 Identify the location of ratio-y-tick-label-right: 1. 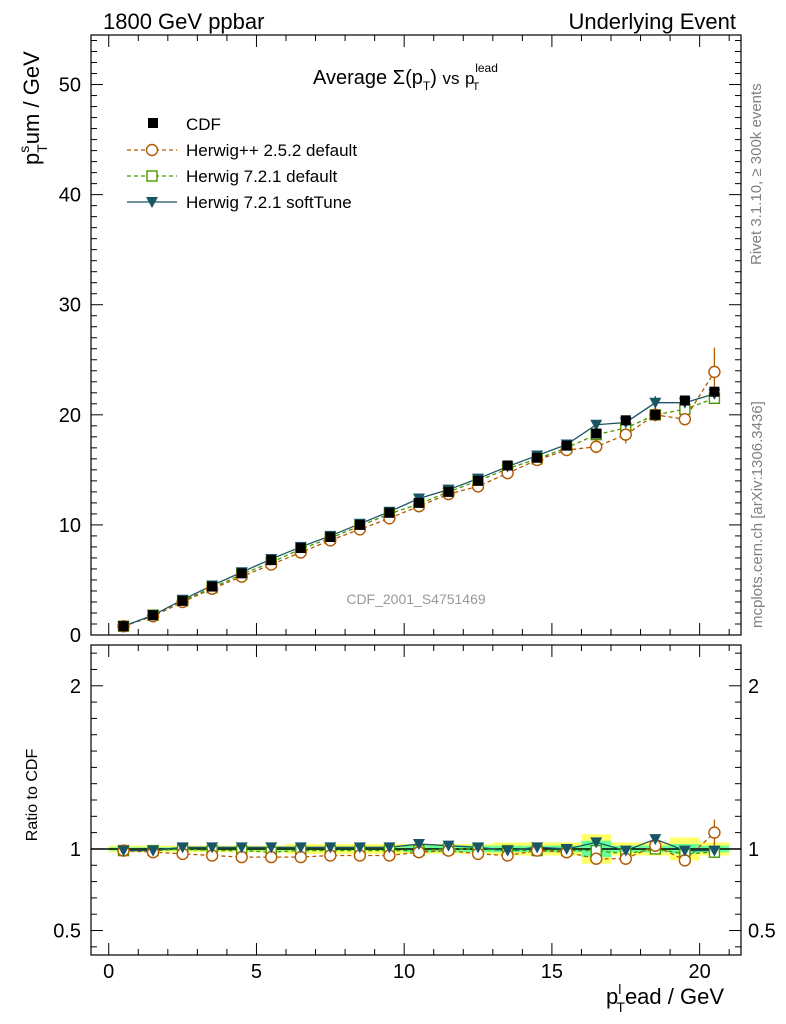
(753, 850).